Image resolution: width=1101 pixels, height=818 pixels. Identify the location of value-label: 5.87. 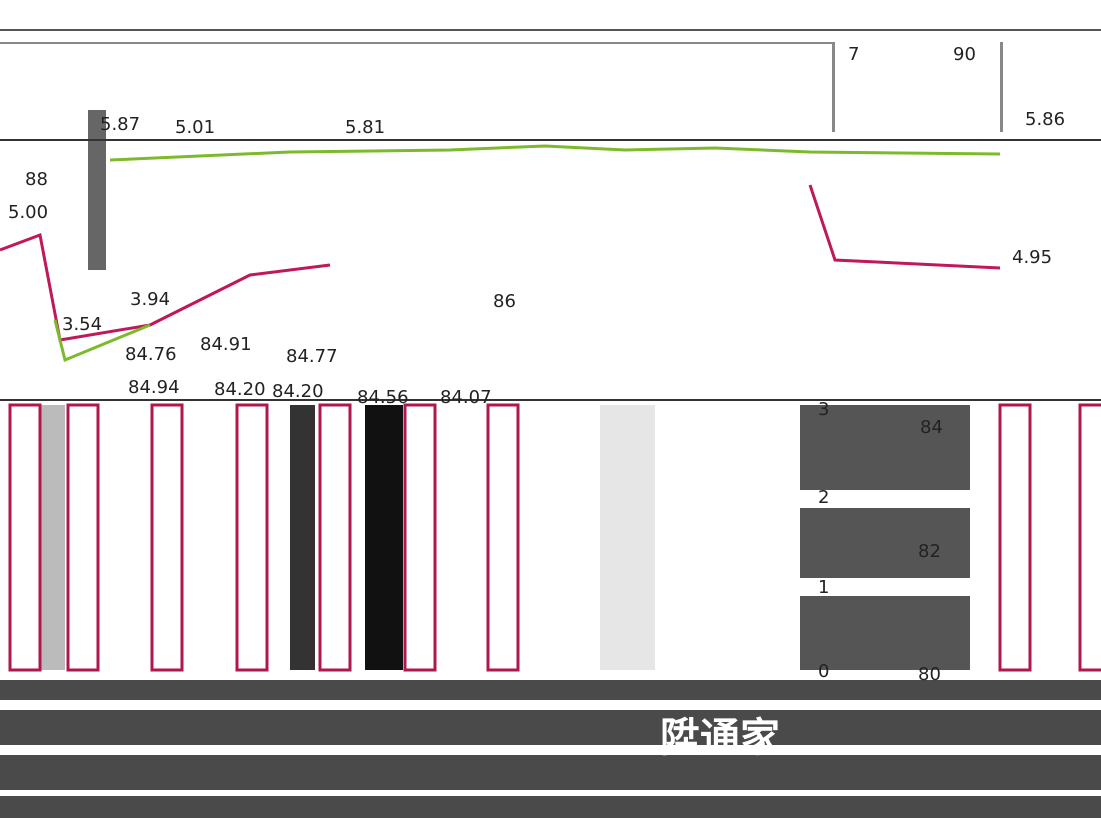
(120, 124).